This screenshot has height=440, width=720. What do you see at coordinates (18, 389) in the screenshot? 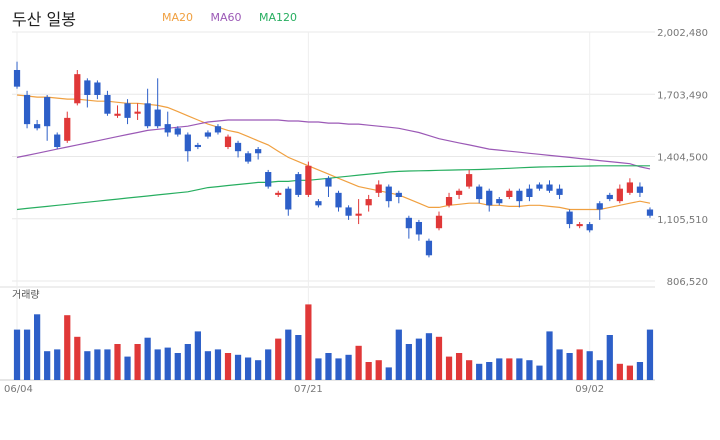
I see `date-tick-label: 06/04` at bounding box center [18, 389].